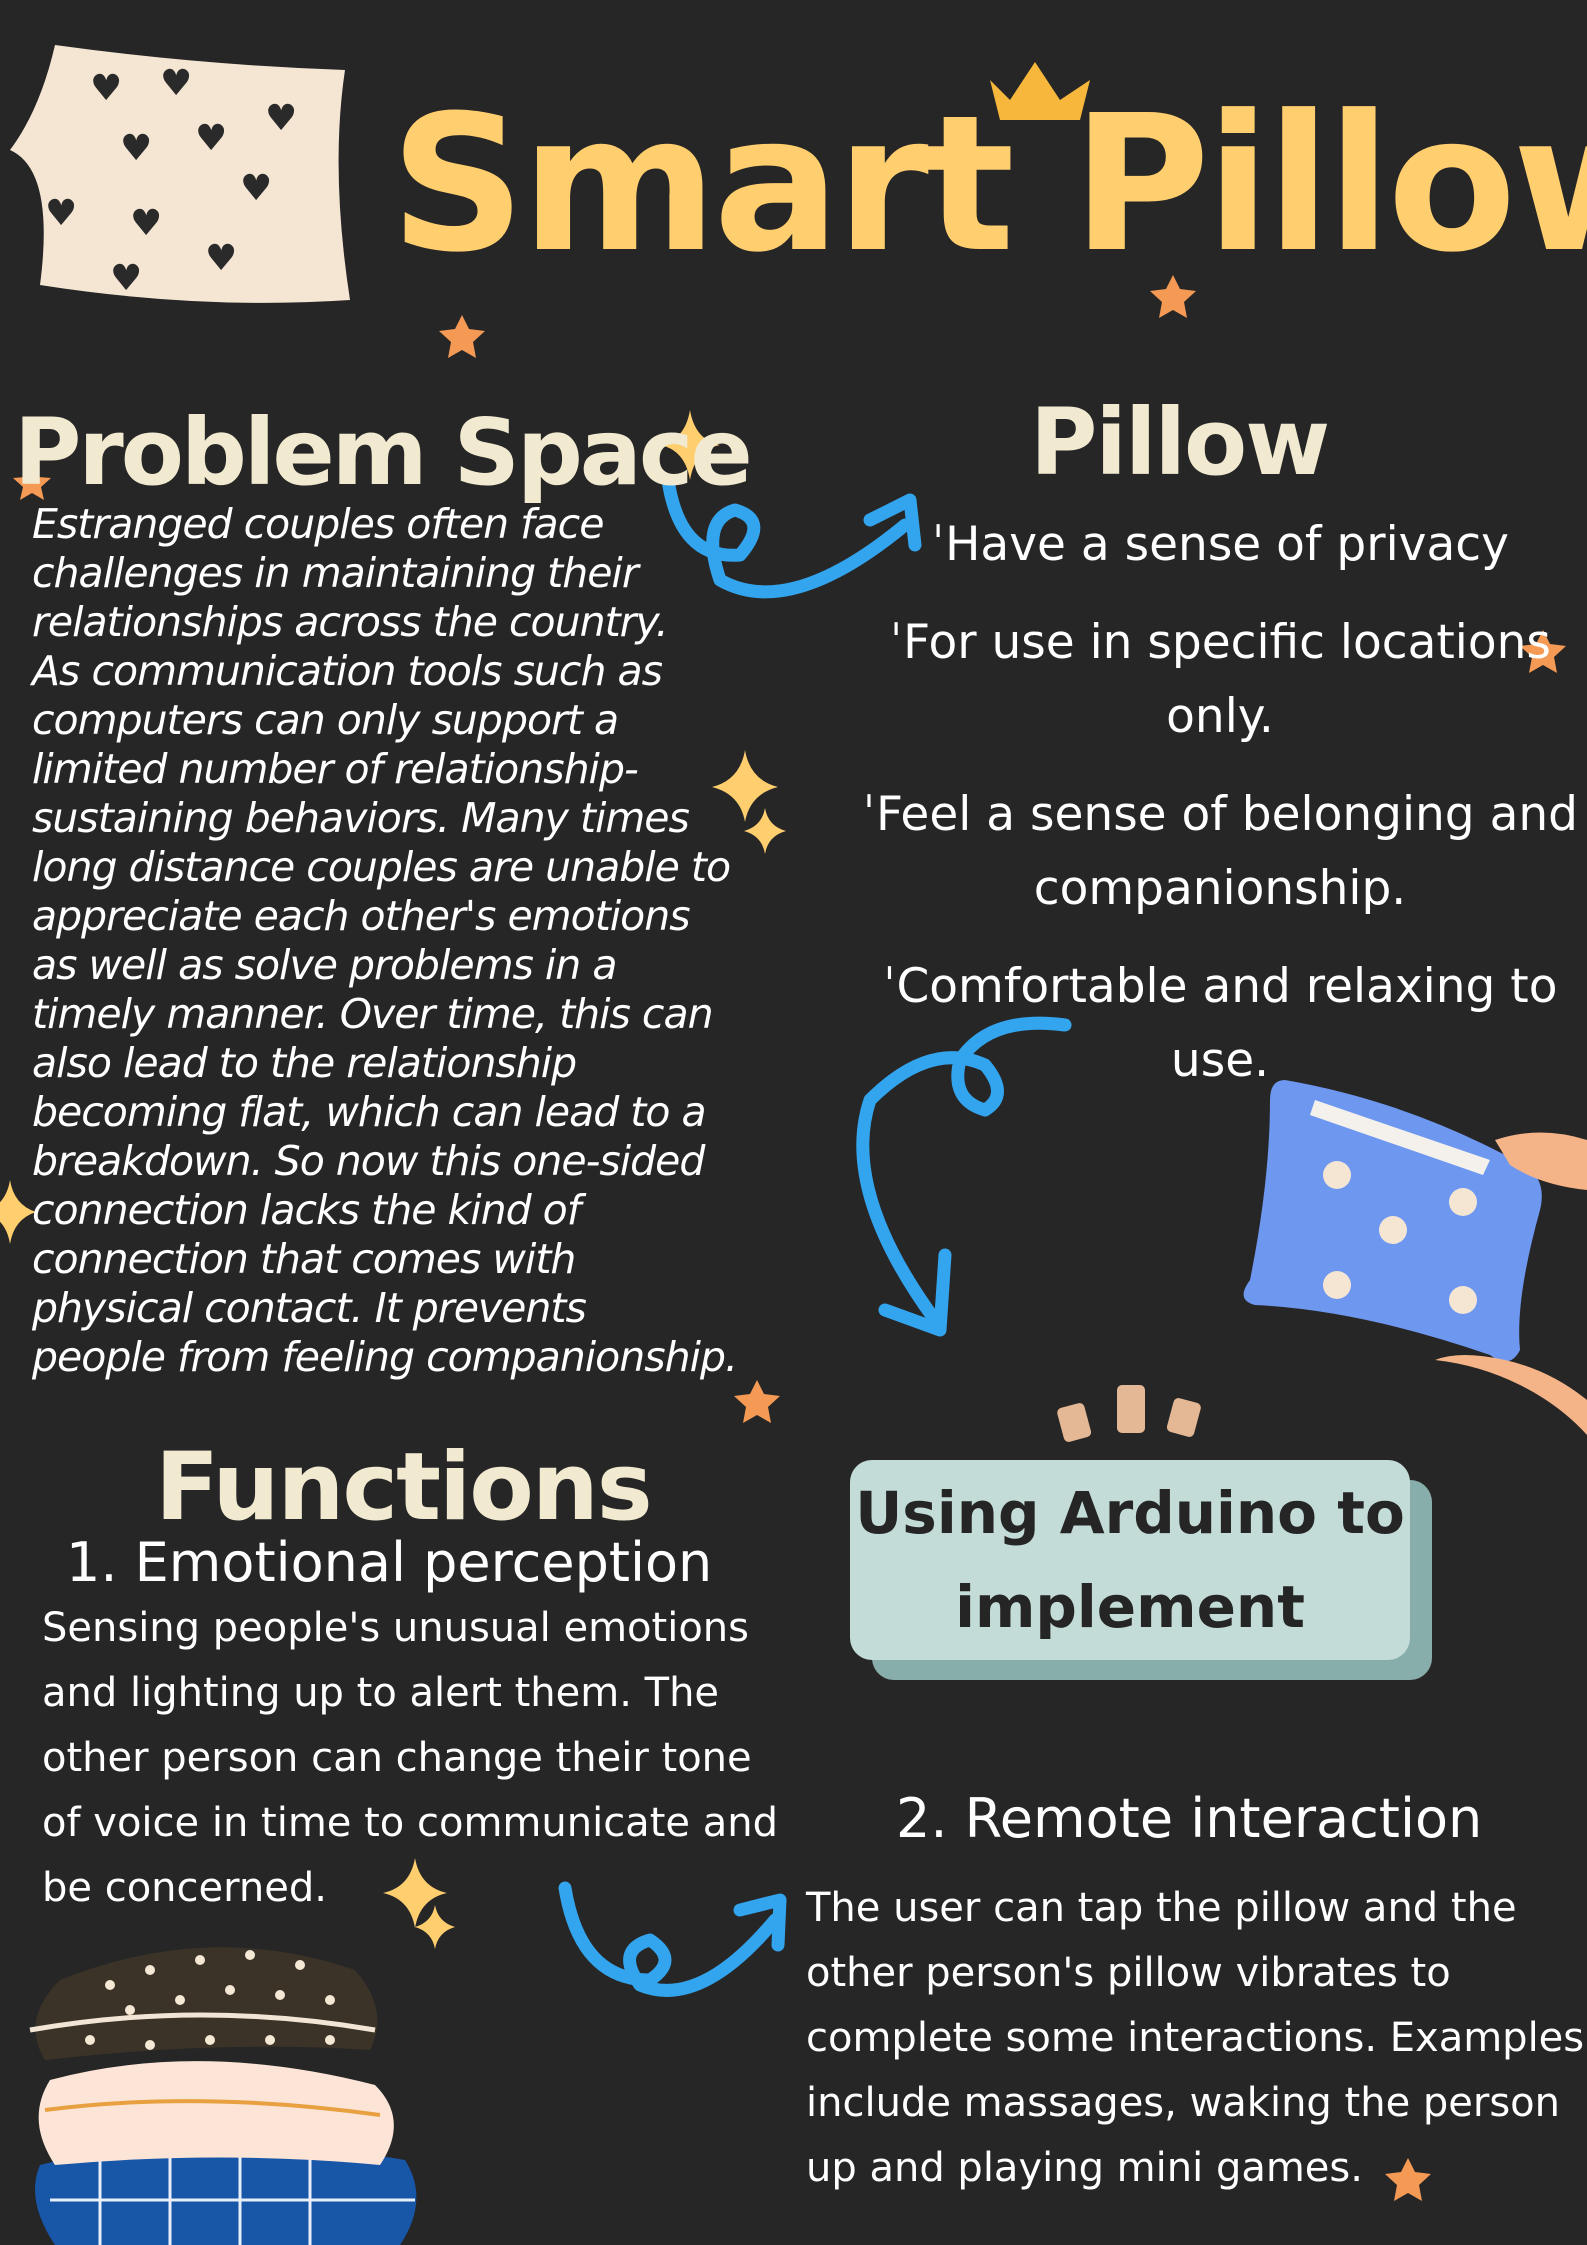 The image size is (1587, 2245). I want to click on function-1-title: 1. Emotional perception, so click(389, 1562).